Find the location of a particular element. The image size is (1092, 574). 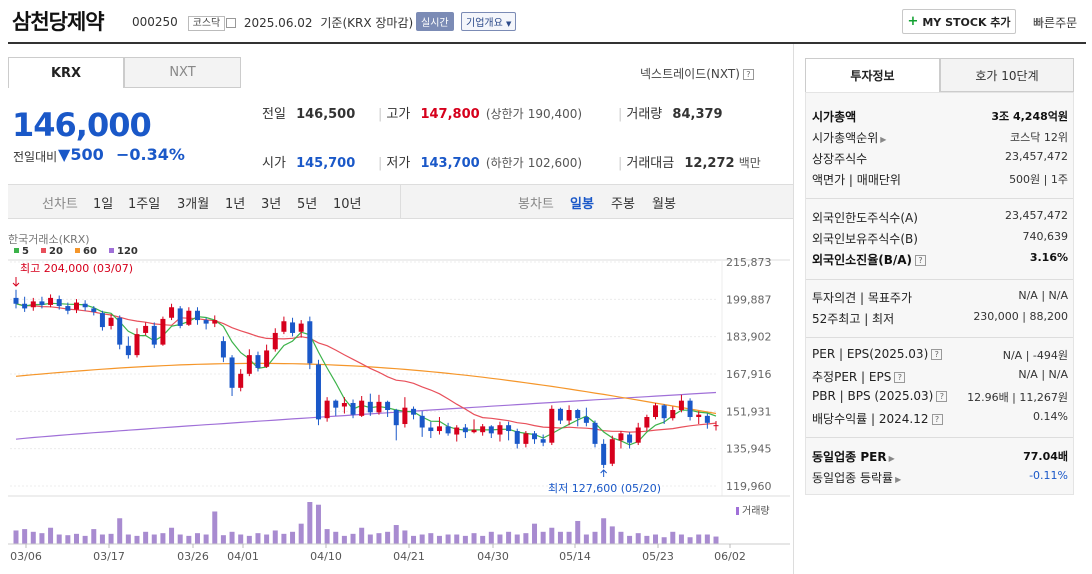

company-overview-button: 기업개요 ▼ is located at coordinates (489, 21).